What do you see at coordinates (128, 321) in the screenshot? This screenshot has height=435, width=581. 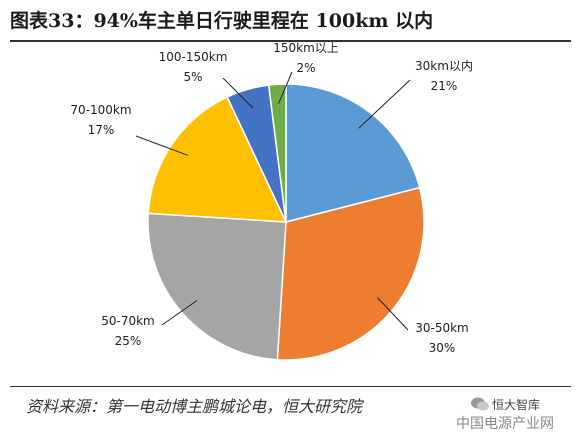 I see `slice-label-50-70km: 50-70km` at bounding box center [128, 321].